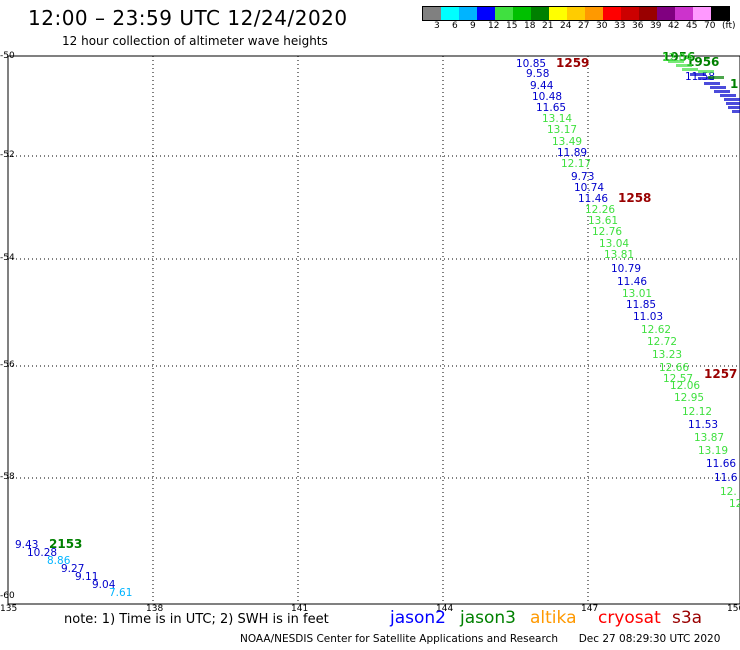 The height and width of the screenshot is (650, 740). Describe the element at coordinates (634, 198) in the screenshot. I see `track-time-label: 1258` at that location.